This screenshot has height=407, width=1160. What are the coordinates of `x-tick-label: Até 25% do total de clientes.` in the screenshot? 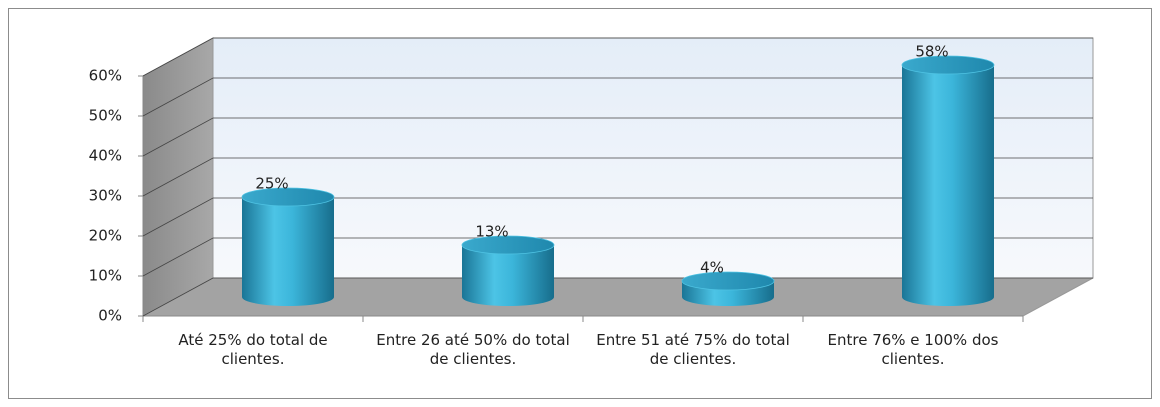 It's located at (253, 349).